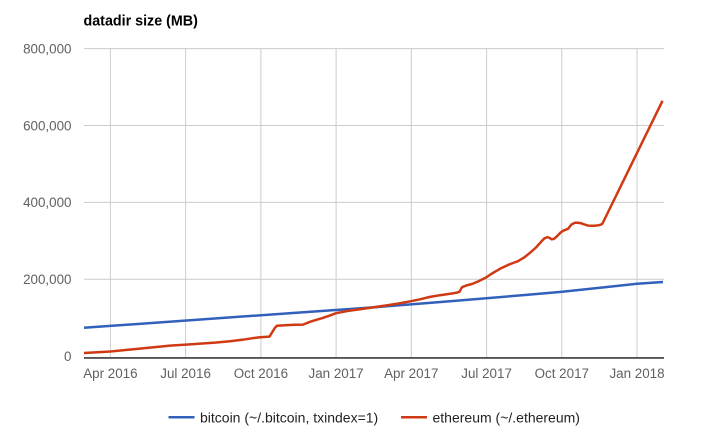 The width and height of the screenshot is (702, 445). Describe the element at coordinates (289, 418) in the screenshot. I see `svg-text:bitcoin (~/.bitcoin, txindex=1: bitcoin (~/.bitcoin, txindex=1)` at that location.